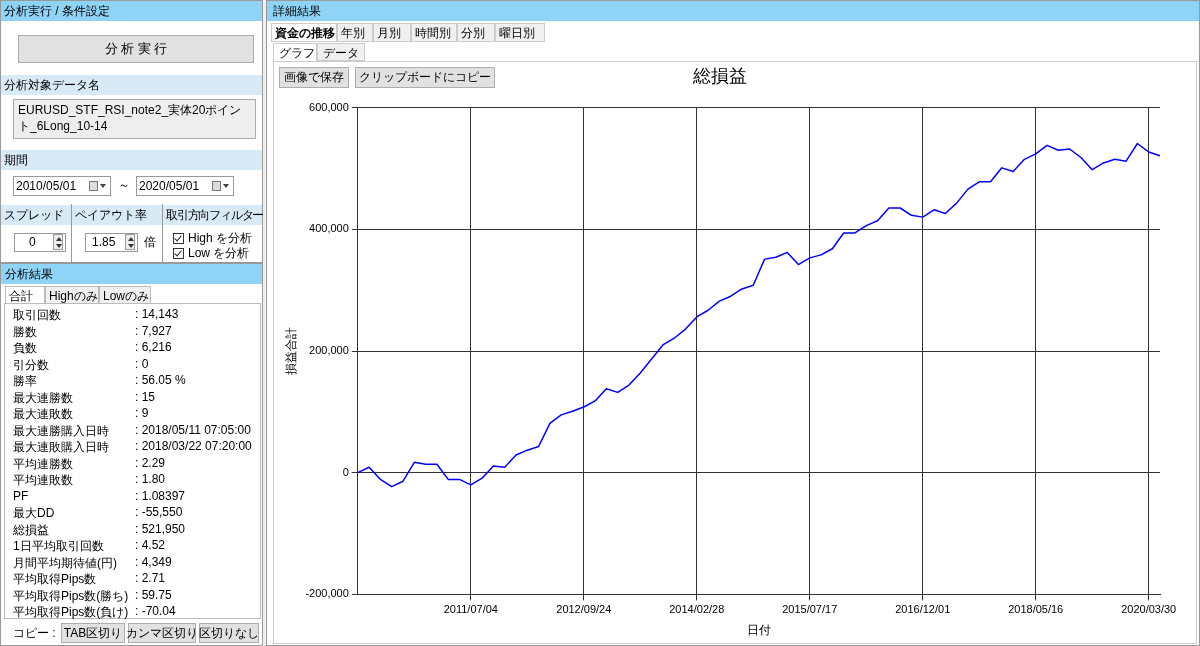  I want to click on text: : 4.52, so click(151, 546).